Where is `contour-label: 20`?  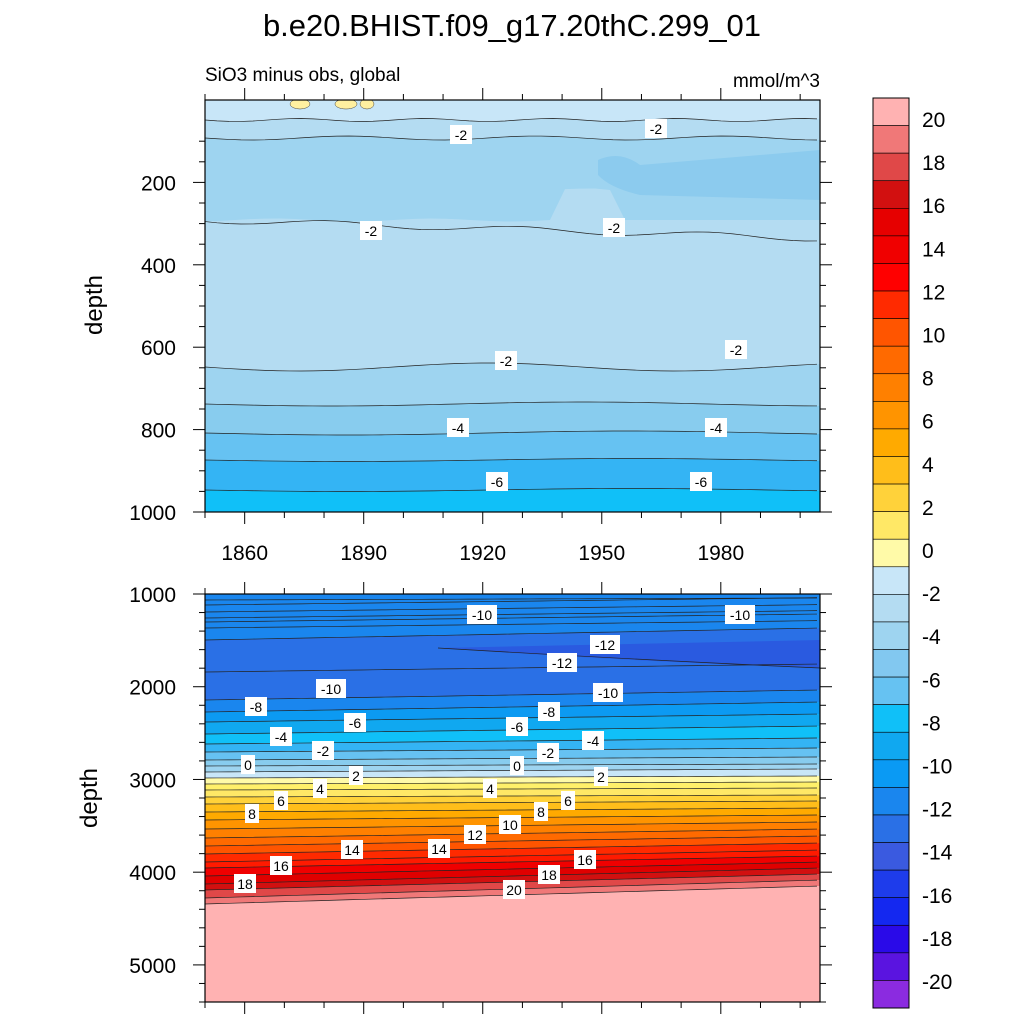 contour-label: 20 is located at coordinates (514, 890).